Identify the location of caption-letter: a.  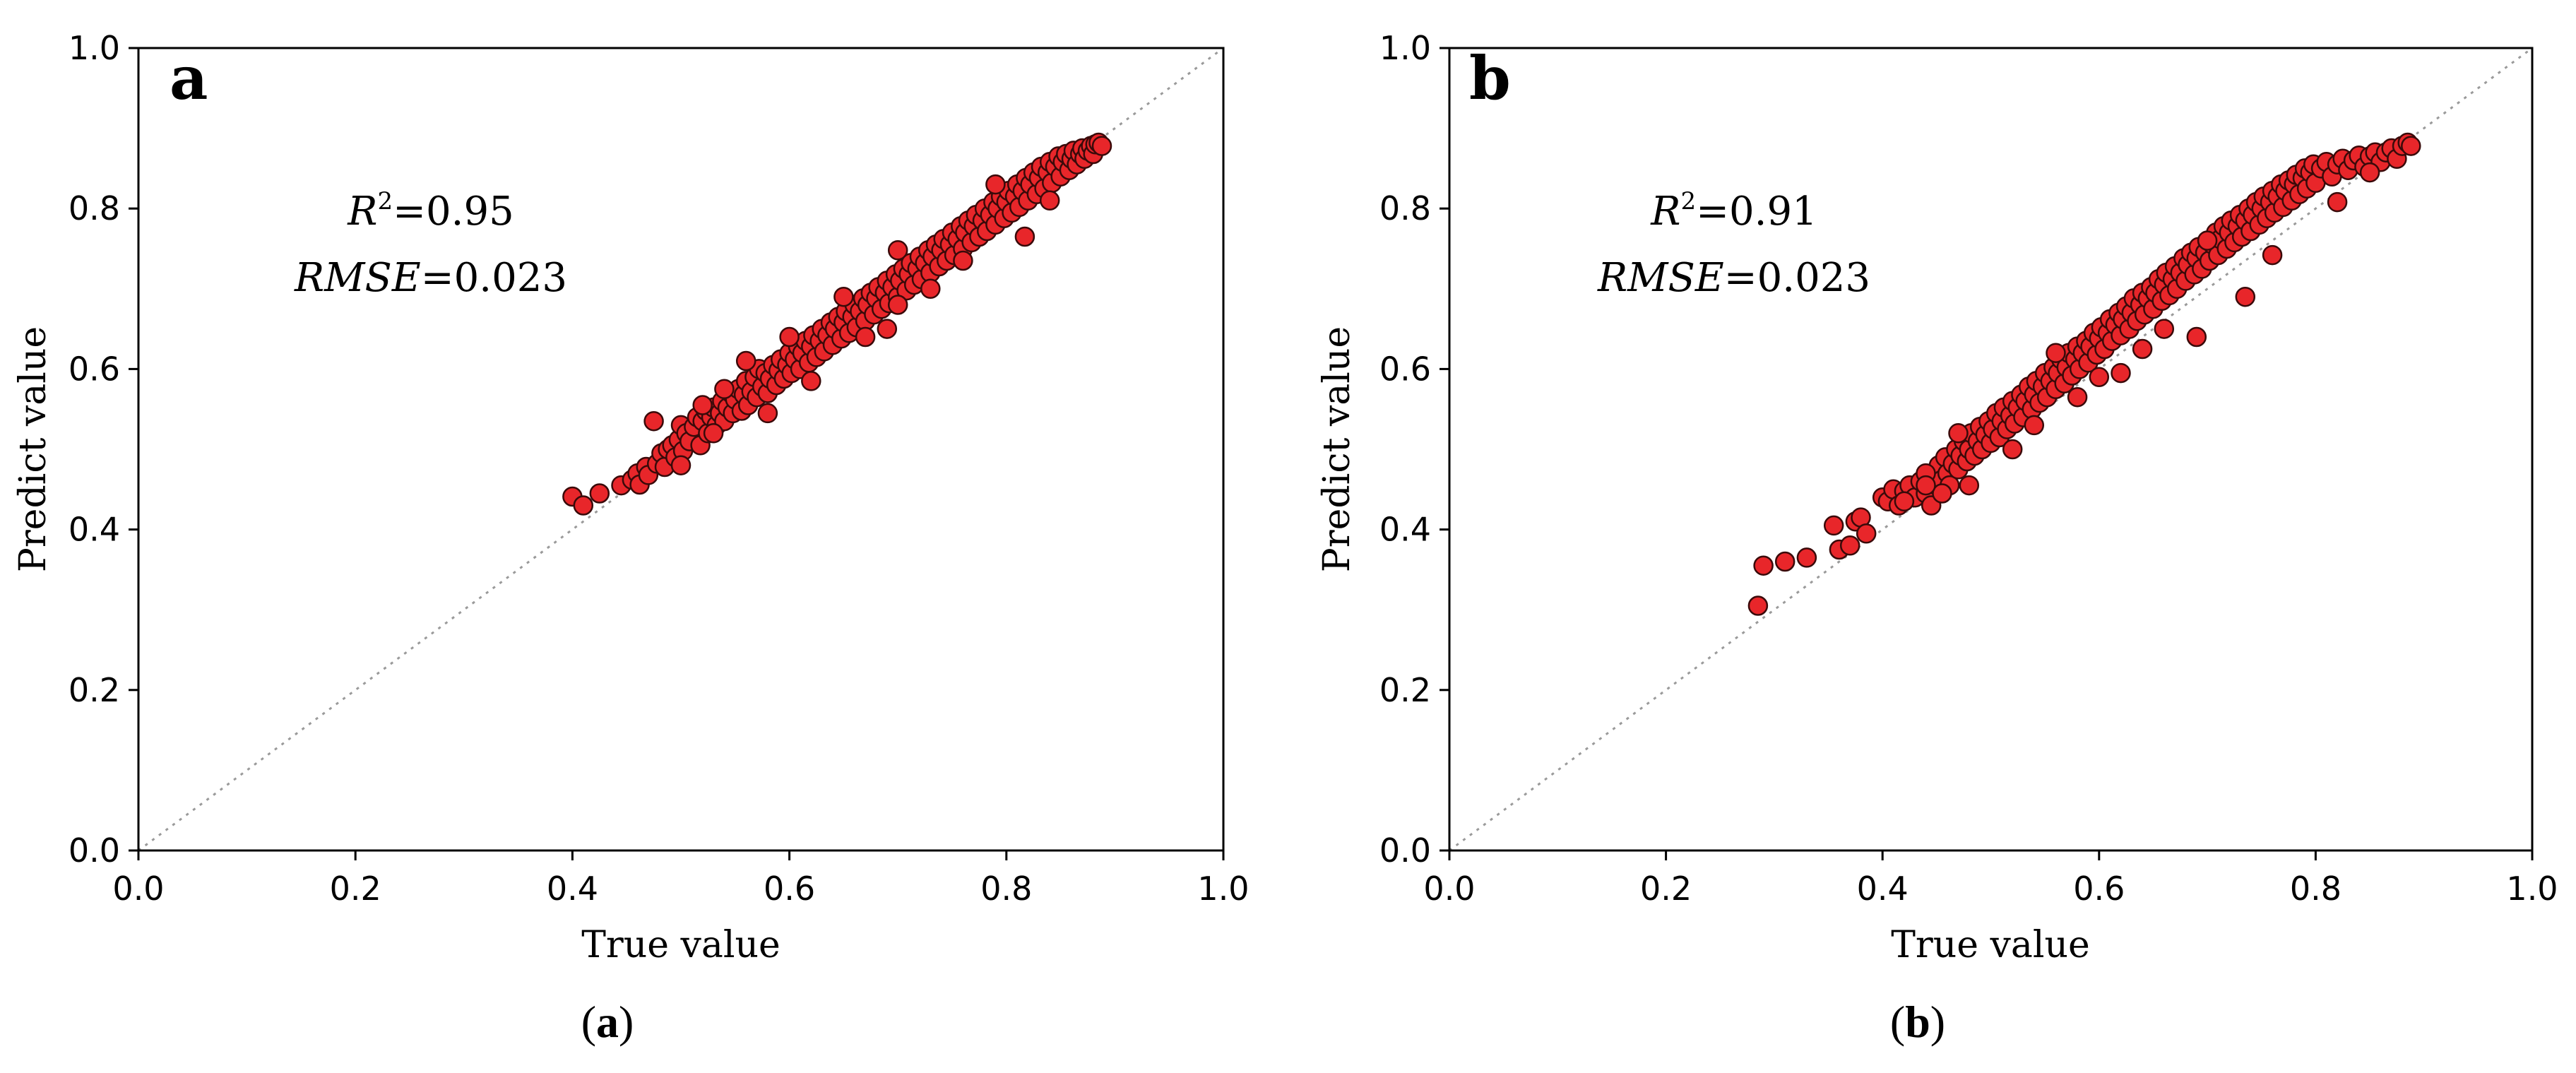
(607, 1022).